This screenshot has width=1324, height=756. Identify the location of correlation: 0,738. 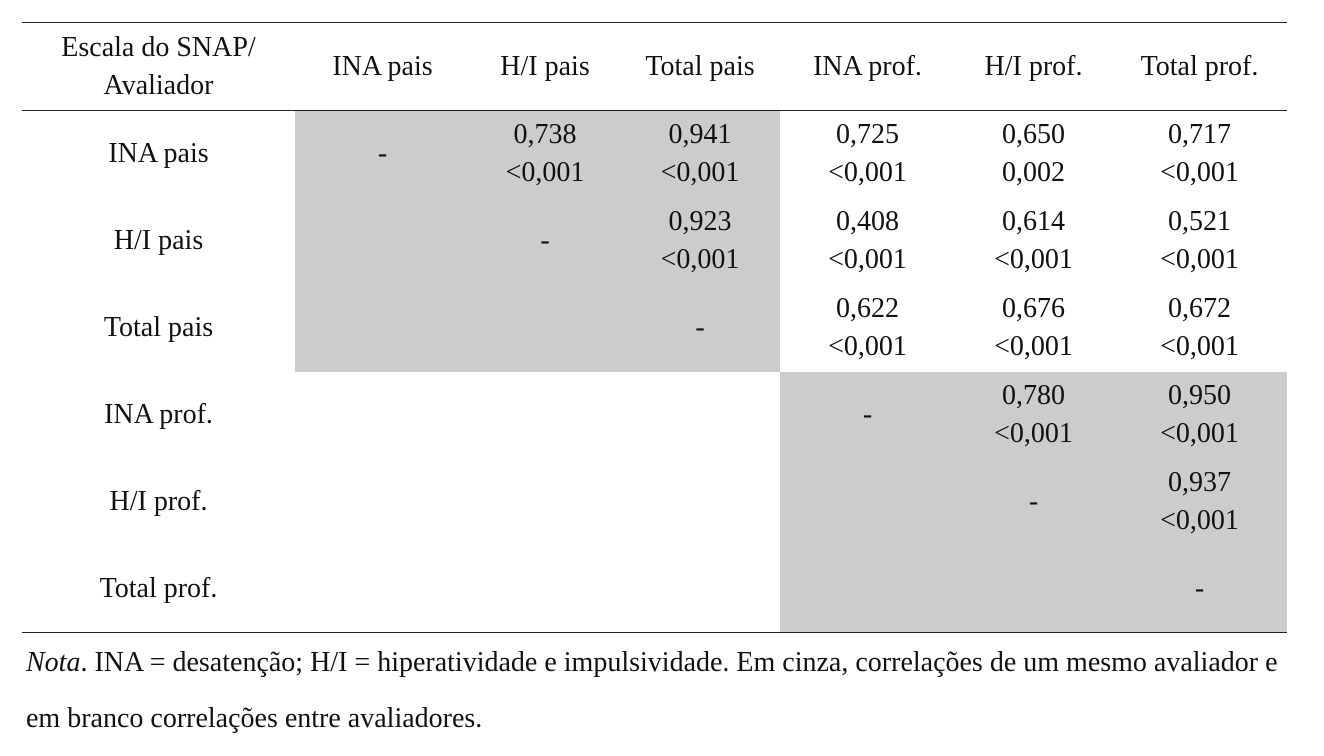
(545, 135).